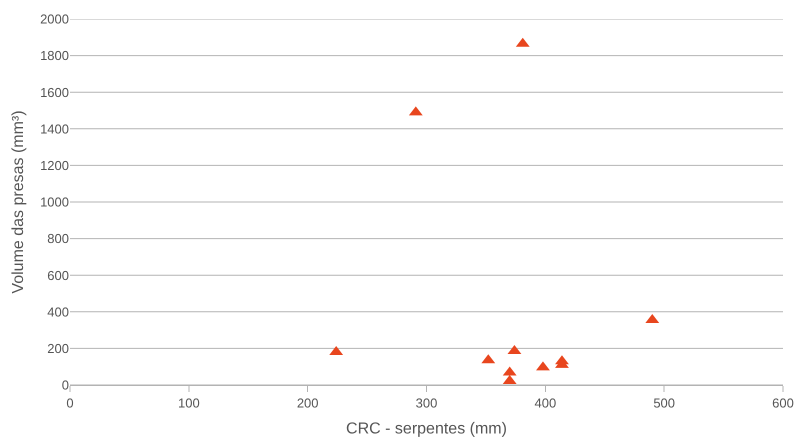 The width and height of the screenshot is (806, 446). Describe the element at coordinates (58, 348) in the screenshot. I see `y-tick-label: 200` at that location.